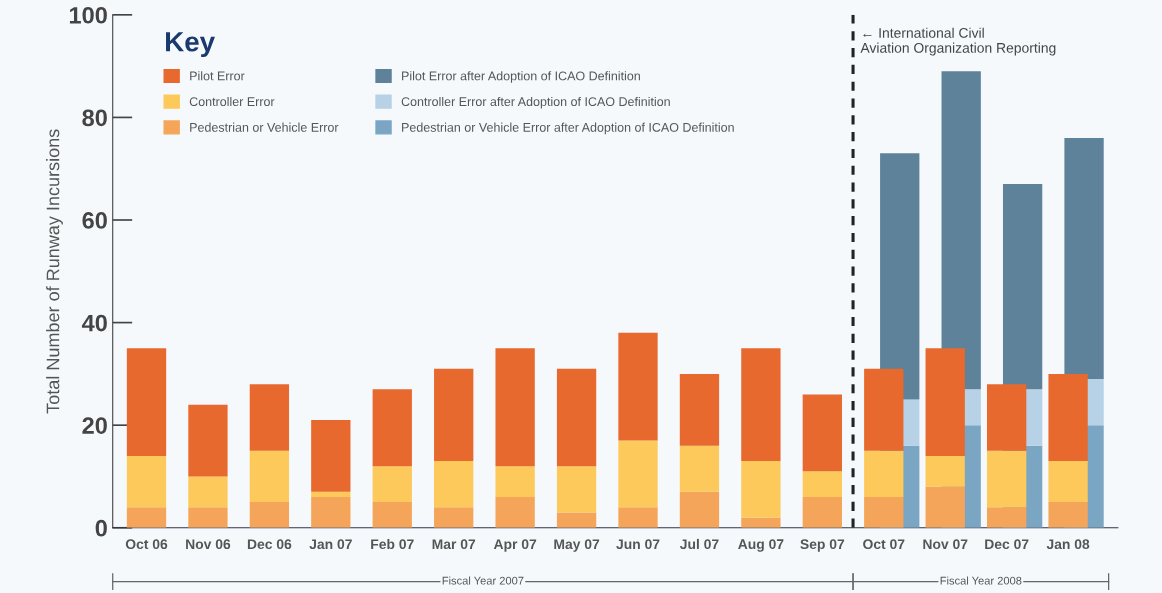 The width and height of the screenshot is (1162, 593). I want to click on legend-label: Pilot Error after Adoption of ICAO Definition, so click(521, 77).